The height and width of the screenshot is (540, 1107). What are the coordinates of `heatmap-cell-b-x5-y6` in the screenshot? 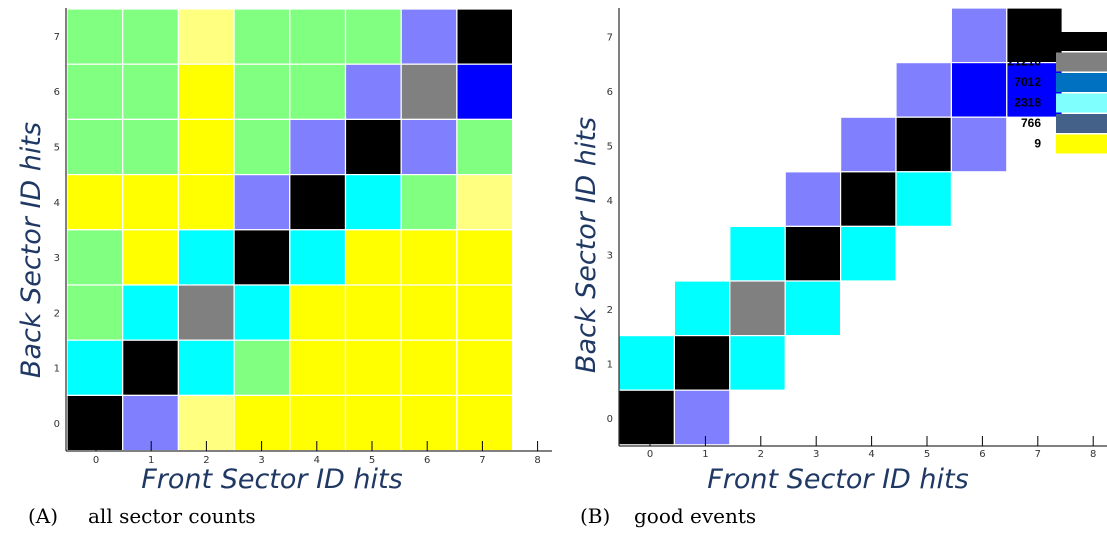 It's located at (924, 89).